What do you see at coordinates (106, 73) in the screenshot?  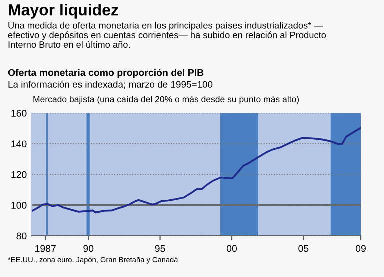 I see `text: Oferta monetaria como proporción del PIB` at bounding box center [106, 73].